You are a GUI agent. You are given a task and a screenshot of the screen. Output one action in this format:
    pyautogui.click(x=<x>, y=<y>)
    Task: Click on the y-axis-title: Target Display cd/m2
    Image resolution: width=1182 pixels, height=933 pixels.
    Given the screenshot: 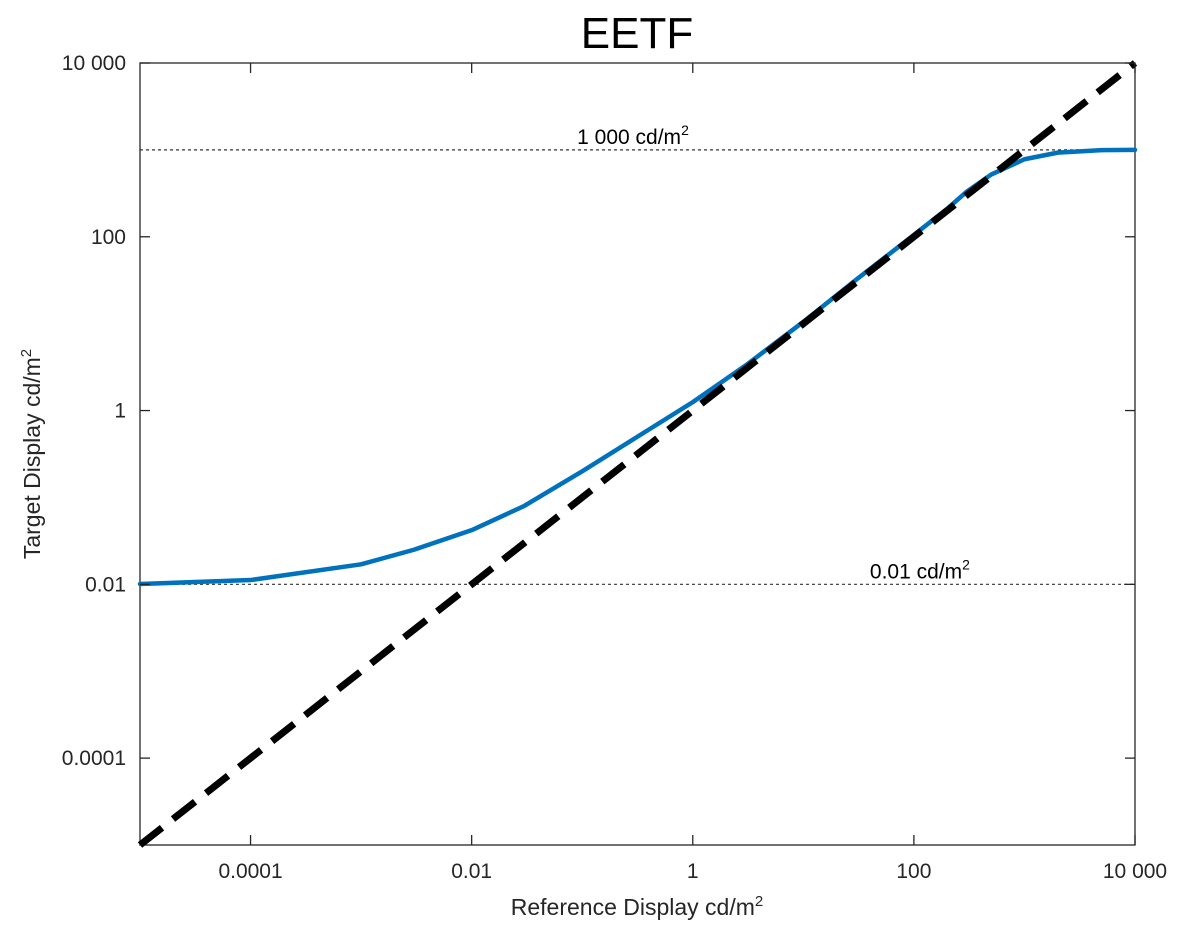 What is the action you would take?
    pyautogui.click(x=31, y=454)
    